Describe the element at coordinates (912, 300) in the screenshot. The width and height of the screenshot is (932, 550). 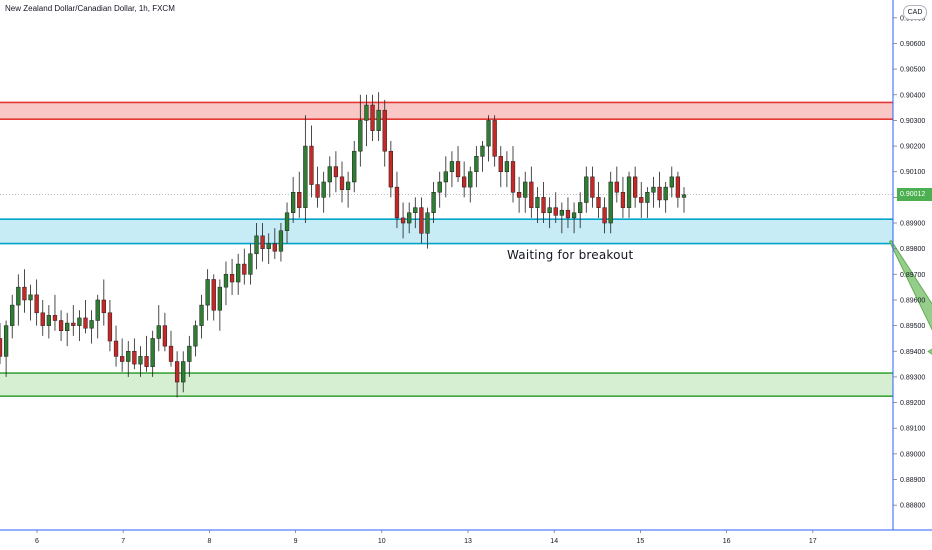
I see `price-tick-label: 0.89600` at that location.